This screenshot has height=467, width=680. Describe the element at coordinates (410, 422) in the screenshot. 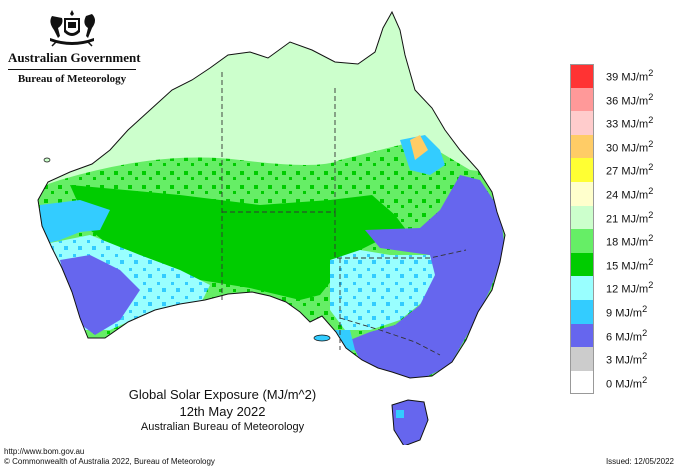

I see `tasmania-exposure-fill` at that location.